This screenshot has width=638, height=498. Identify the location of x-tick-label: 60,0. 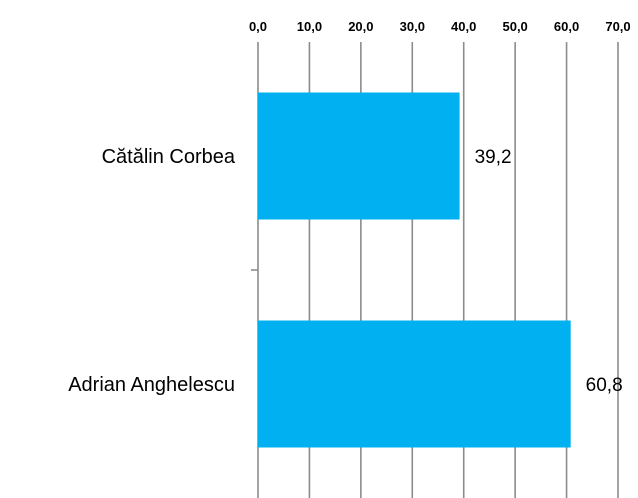
(566, 26).